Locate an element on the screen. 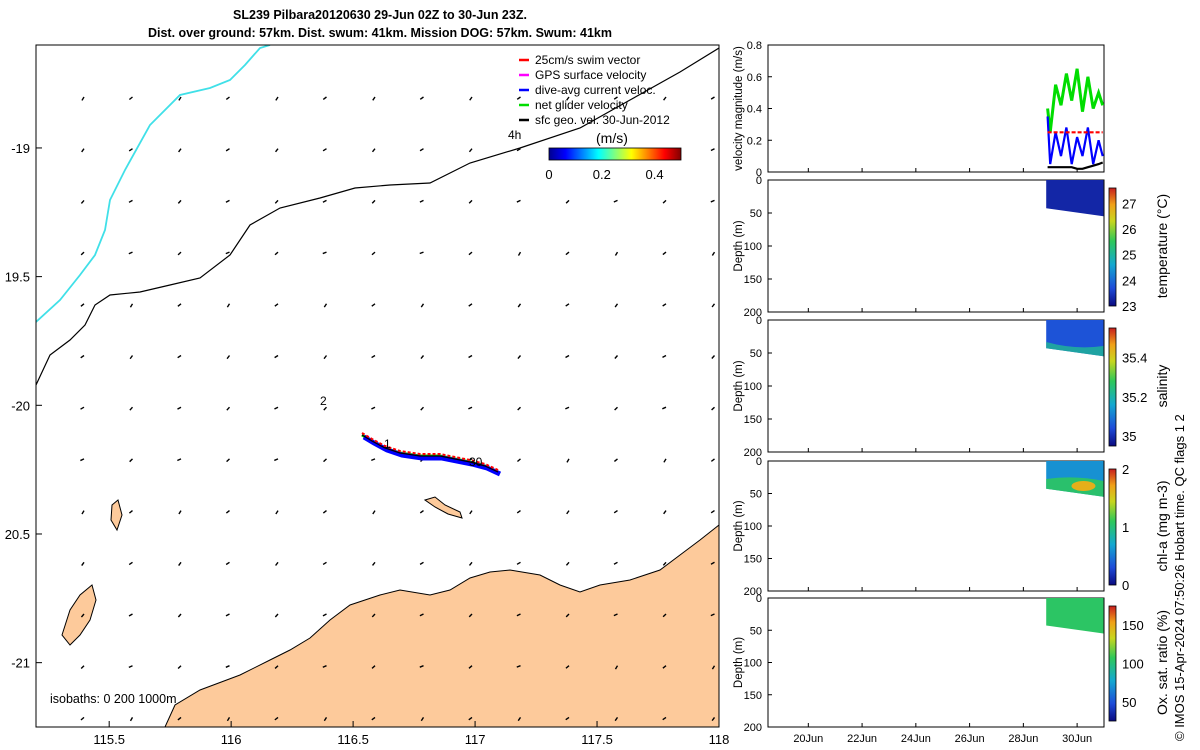 The image size is (1200, 750). isobaths-label: isobaths: 0 200 1000m is located at coordinates (113, 699).